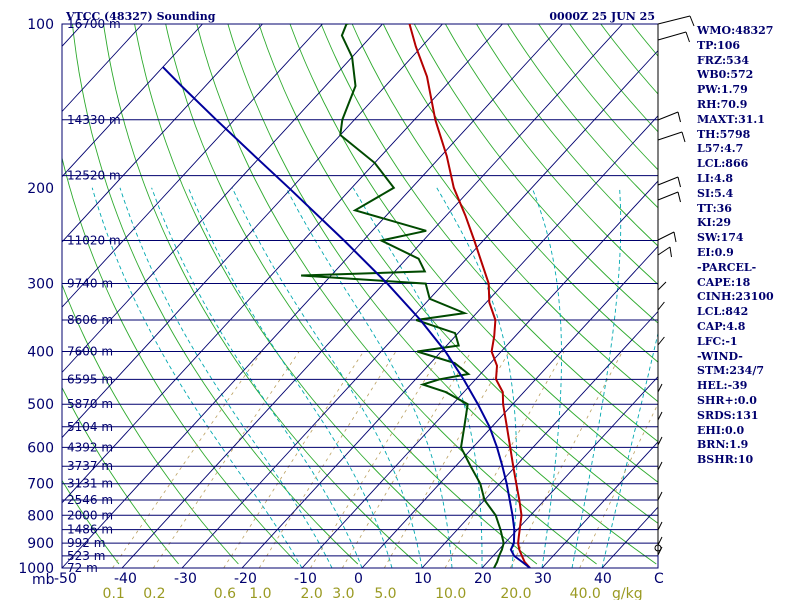  Describe the element at coordinates (469, 296) in the screenshot. I see `temperature-profile-line` at that location.